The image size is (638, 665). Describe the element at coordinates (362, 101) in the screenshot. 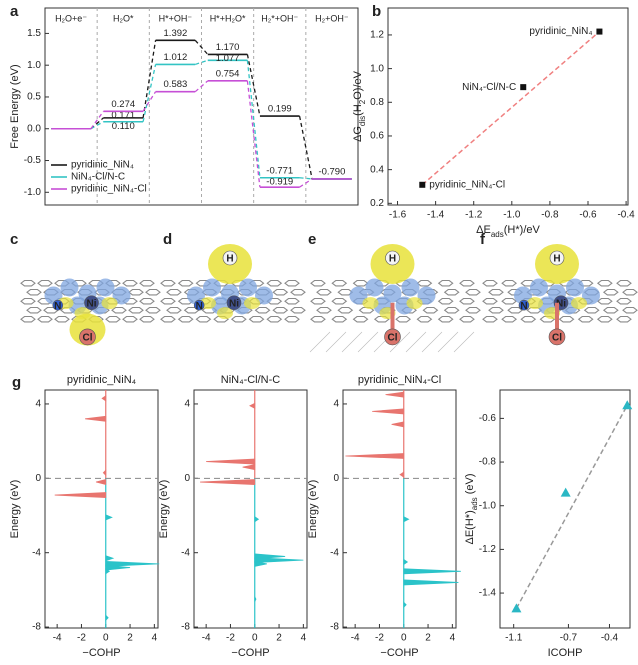

I see `axis-label-part: 2` at that location.